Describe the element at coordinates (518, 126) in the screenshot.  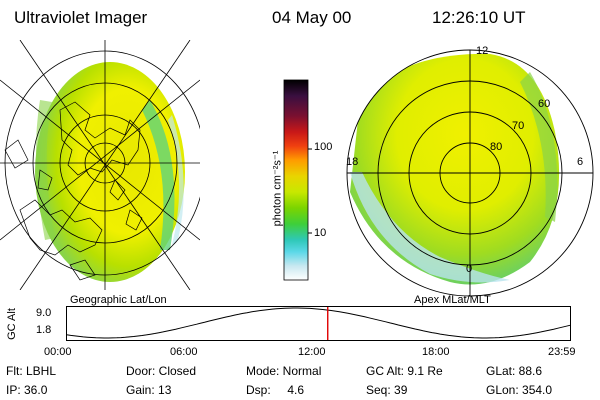
I see `mlat-label-70: 70` at that location.